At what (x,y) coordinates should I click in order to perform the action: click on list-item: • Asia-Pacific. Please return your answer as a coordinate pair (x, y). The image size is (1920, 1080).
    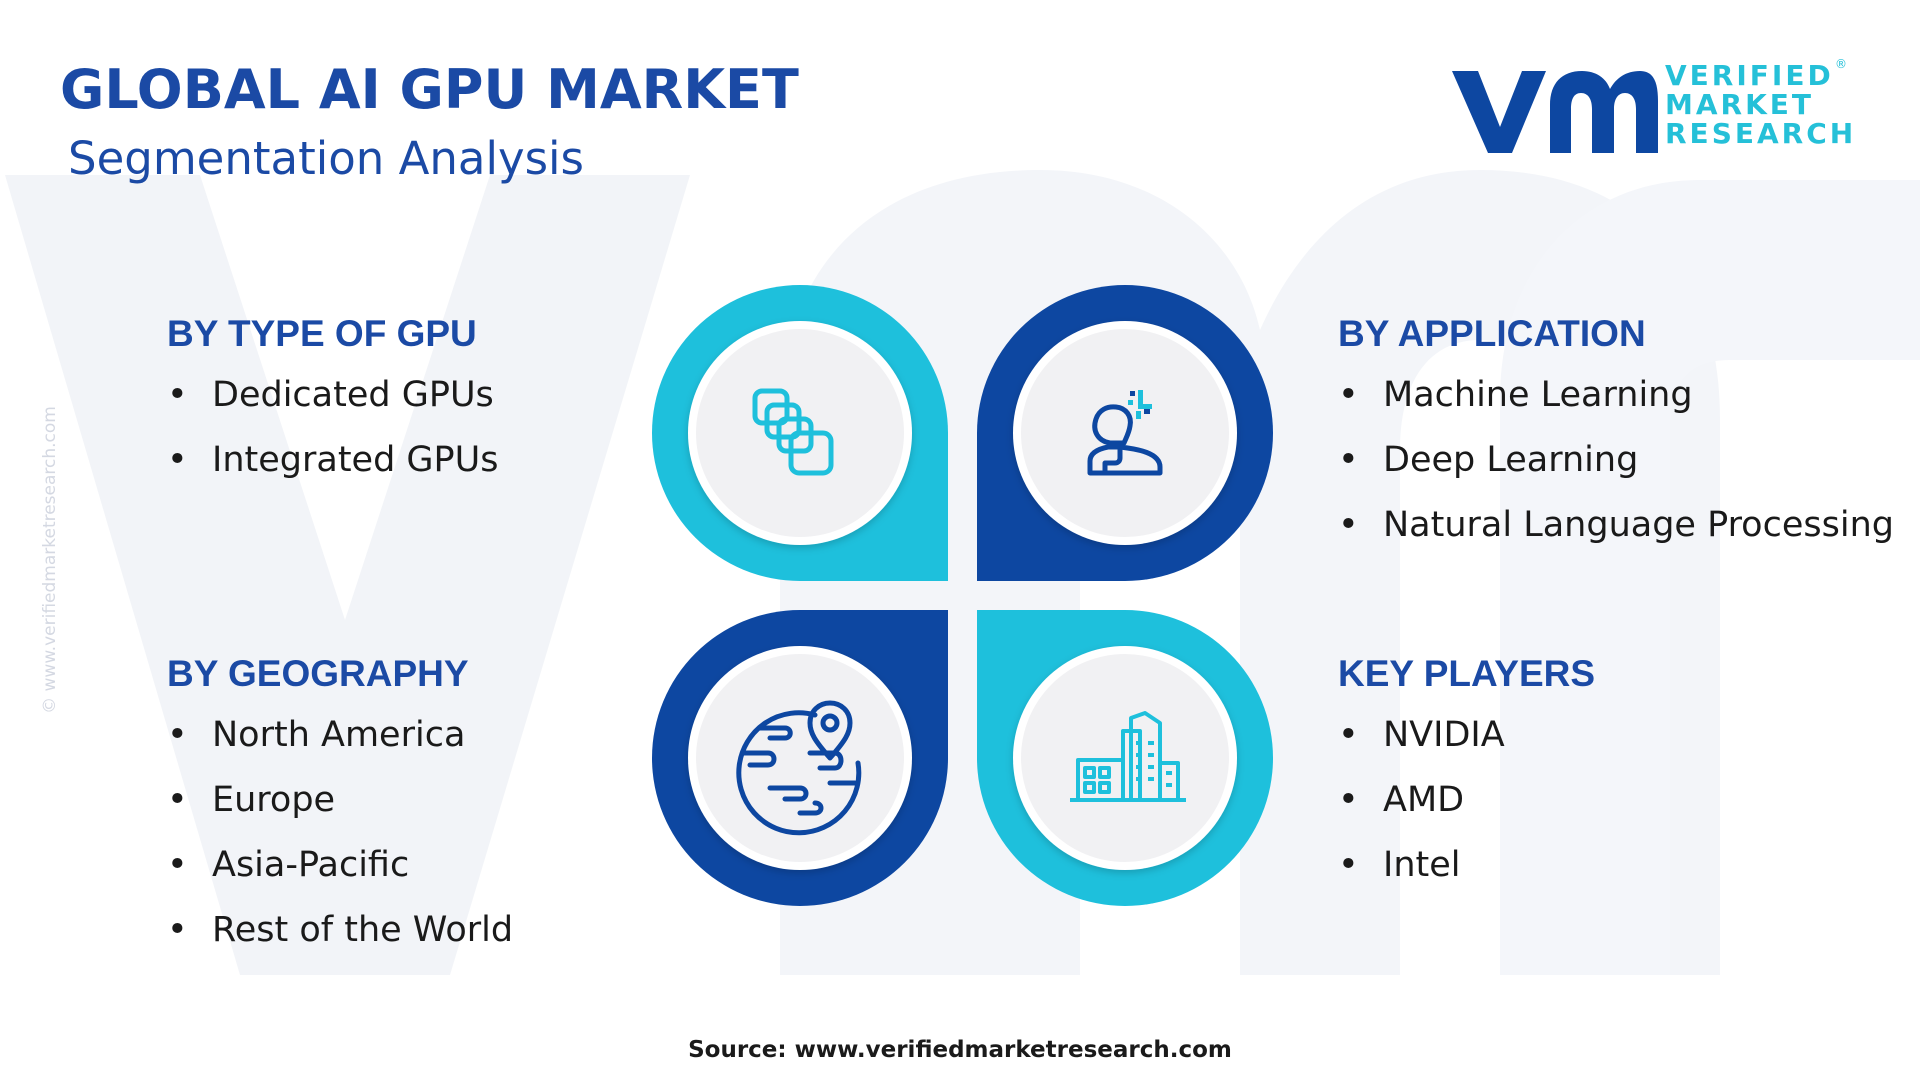
    Looking at the image, I should click on (340, 865).